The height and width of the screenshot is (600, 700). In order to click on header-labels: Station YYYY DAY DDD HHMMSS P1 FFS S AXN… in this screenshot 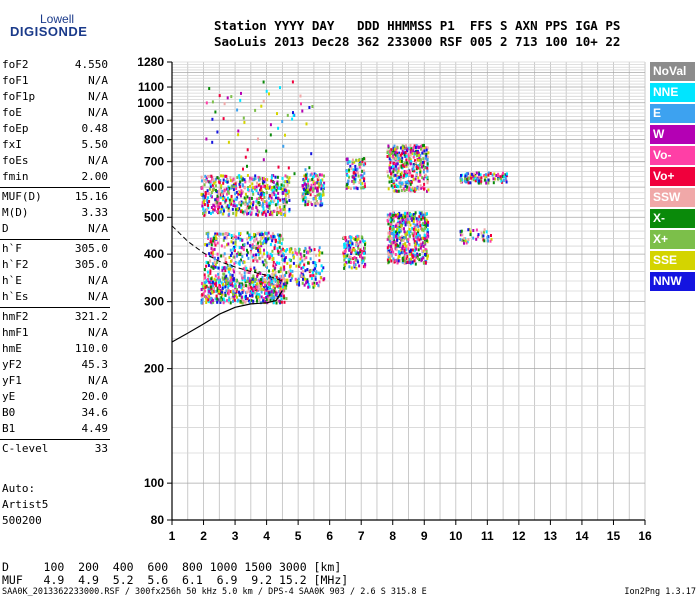, I will do `click(417, 25)`.